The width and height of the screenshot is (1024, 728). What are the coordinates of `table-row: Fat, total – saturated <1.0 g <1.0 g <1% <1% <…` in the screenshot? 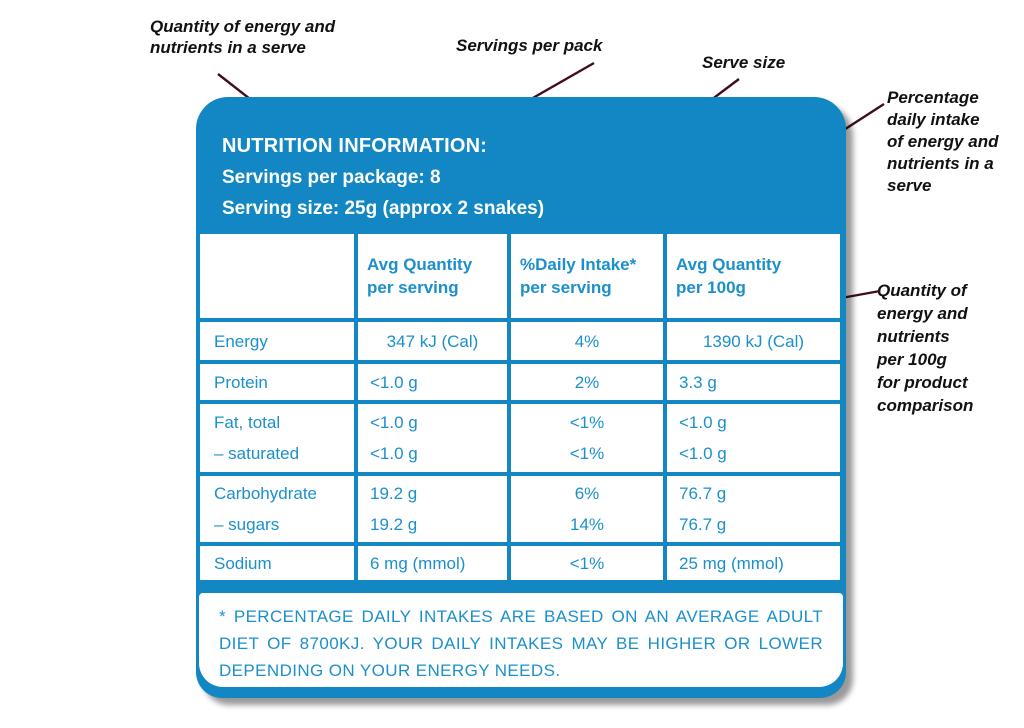 It's located at (520, 438).